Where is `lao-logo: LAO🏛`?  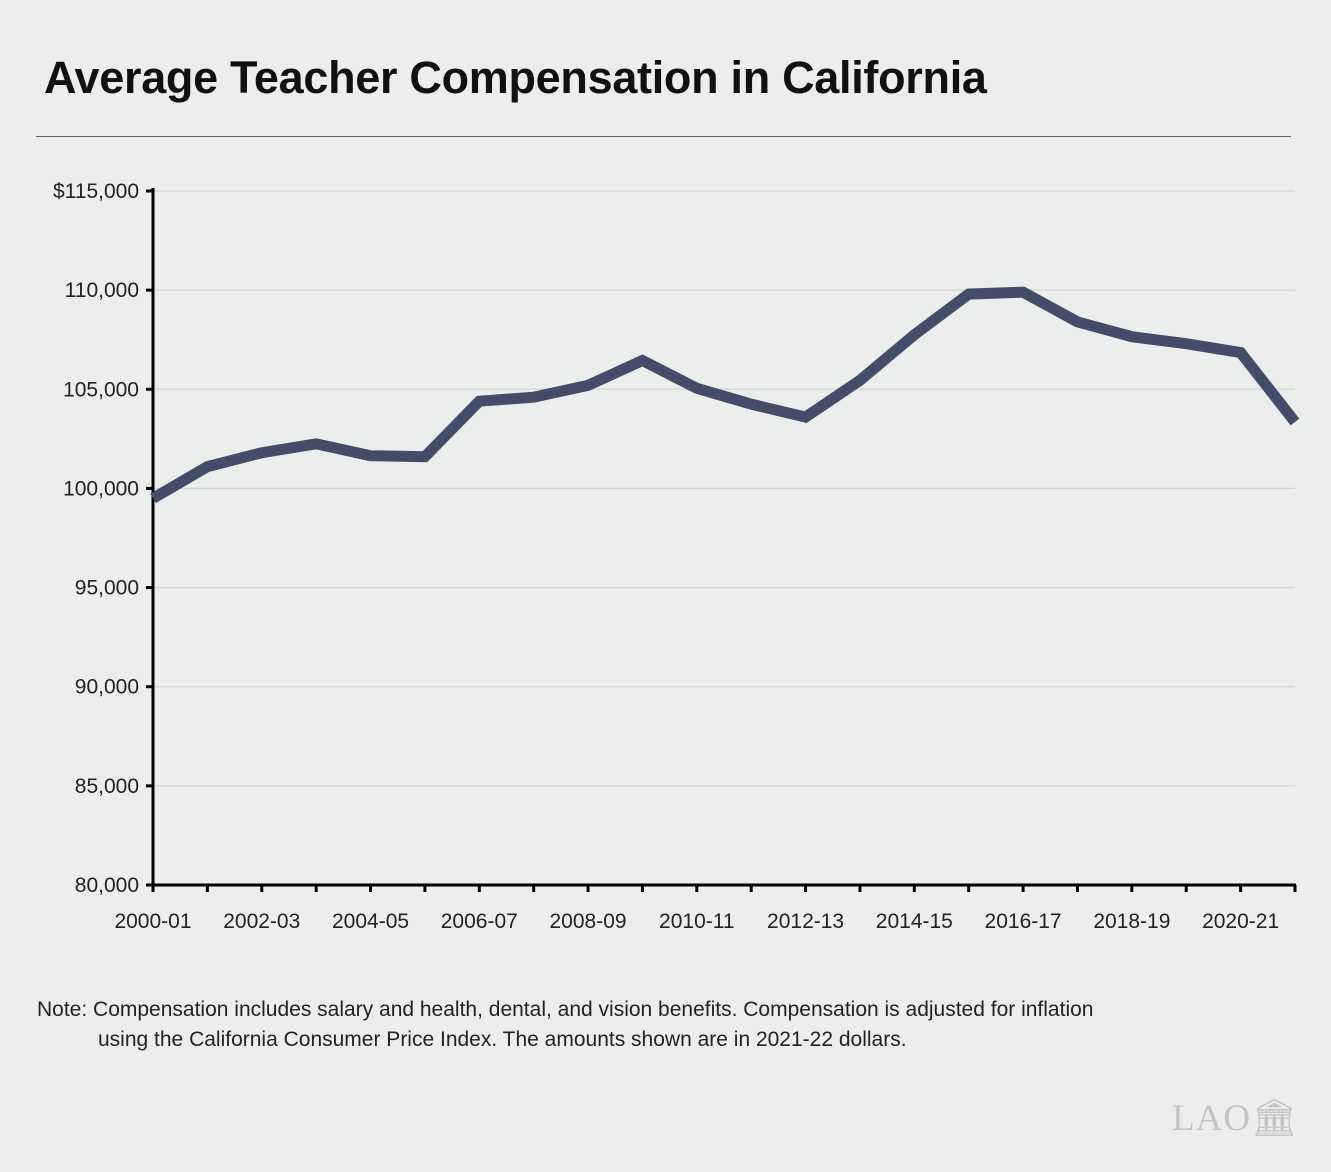
lao-logo: LAO🏛 is located at coordinates (1236, 1118).